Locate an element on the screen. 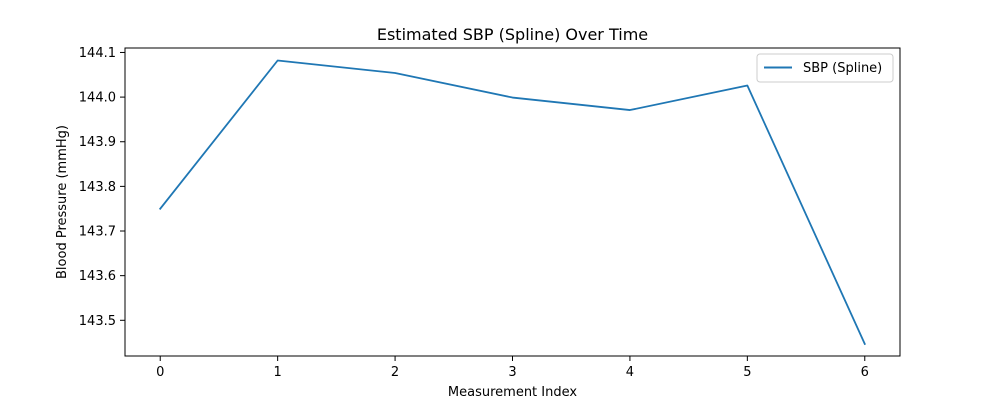  chart-title: Estimated SBP (Spline) Over Time is located at coordinates (512, 34).